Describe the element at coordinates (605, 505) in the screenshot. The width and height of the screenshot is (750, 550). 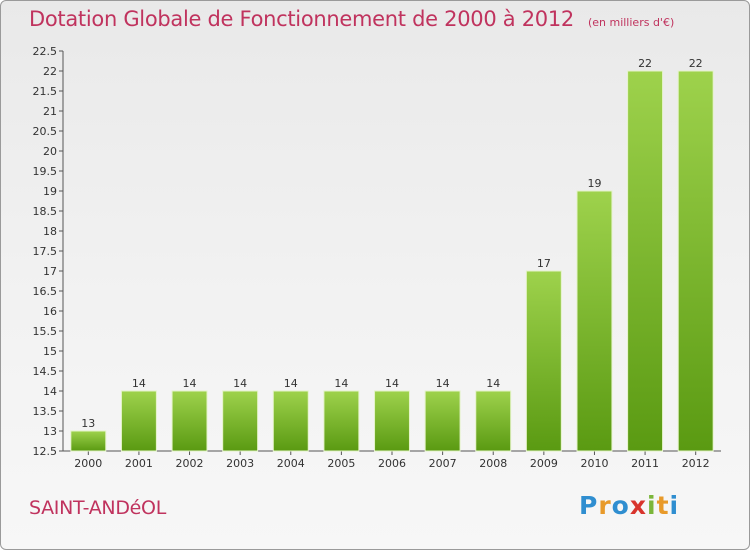
I see `logo-letter: r` at that location.